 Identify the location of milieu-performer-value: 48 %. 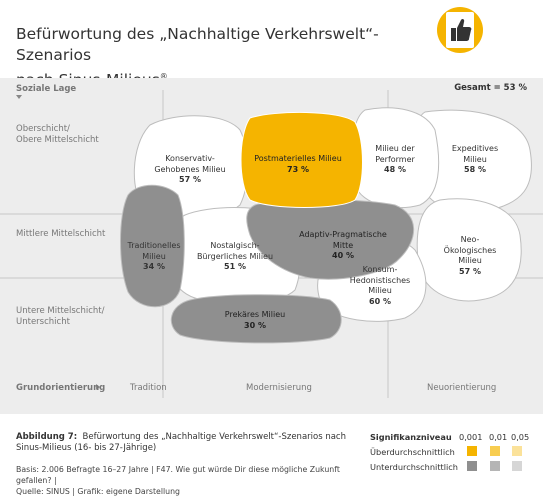
(395, 169).